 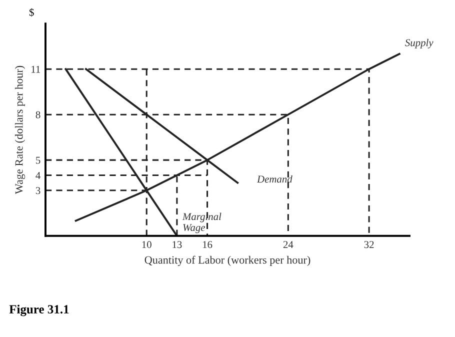 What do you see at coordinates (38, 114) in the screenshot?
I see `y-tick-label: 8` at bounding box center [38, 114].